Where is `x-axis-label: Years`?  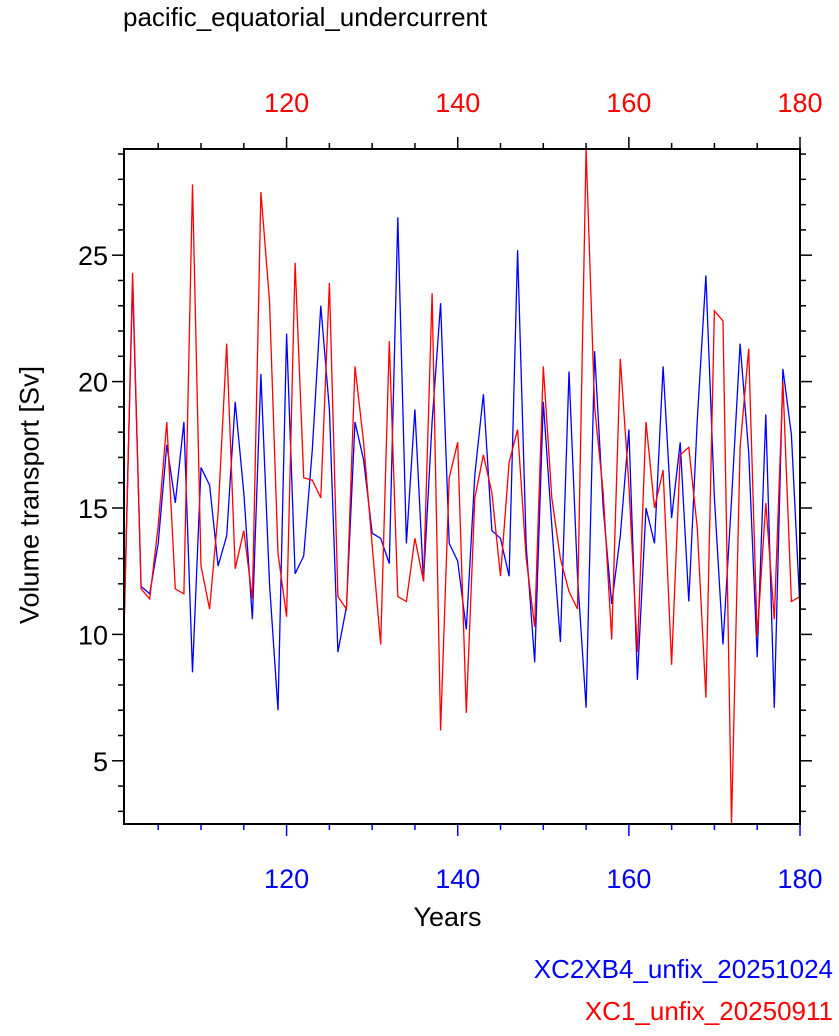 x-axis-label: Years is located at coordinates (447, 917).